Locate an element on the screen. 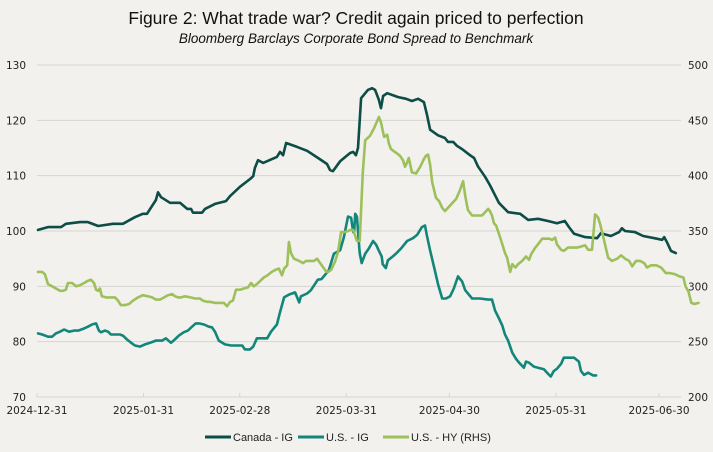 Image resolution: width=713 pixels, height=452 pixels. right-tick-label: 200 is located at coordinates (698, 398).